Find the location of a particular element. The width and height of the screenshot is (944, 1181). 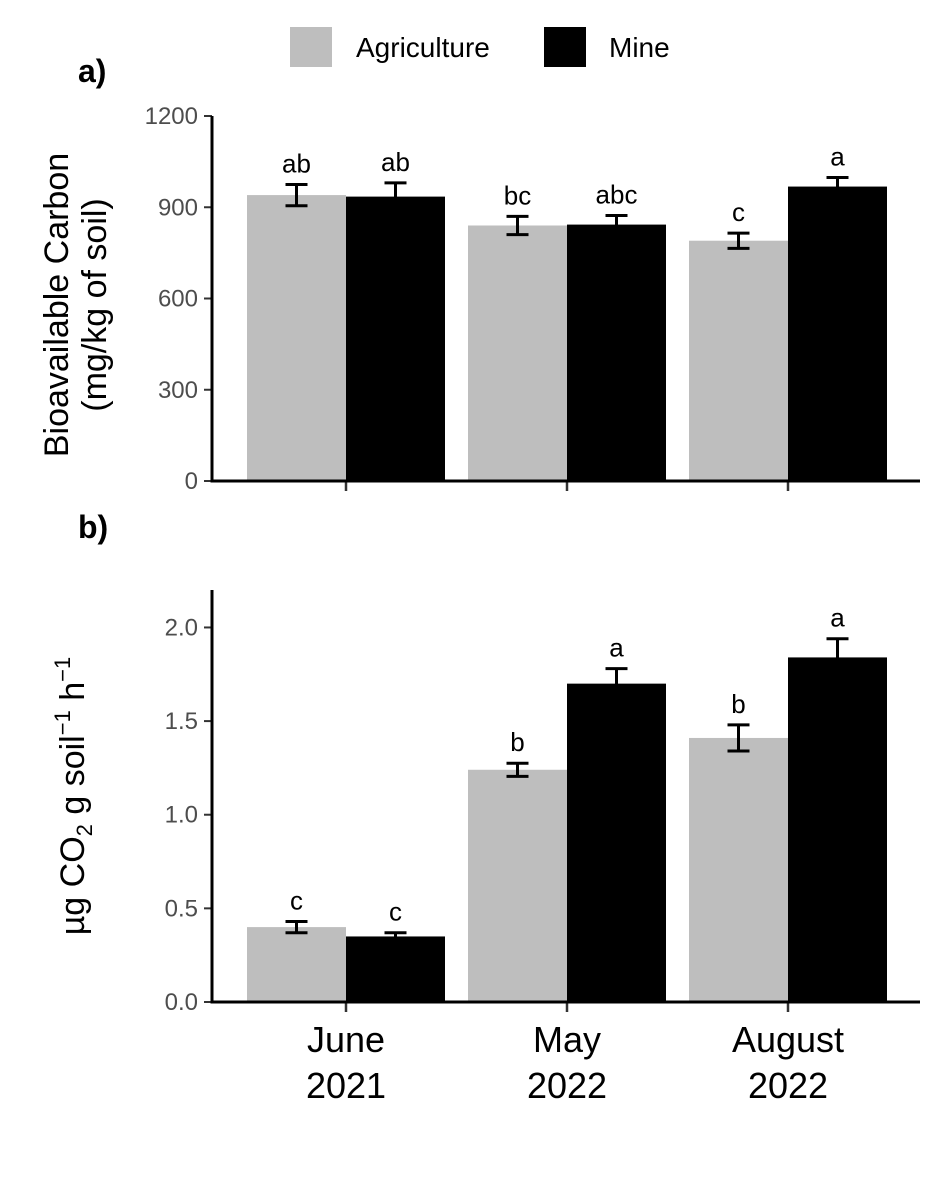

panel-b-label: b) is located at coordinates (93, 527).